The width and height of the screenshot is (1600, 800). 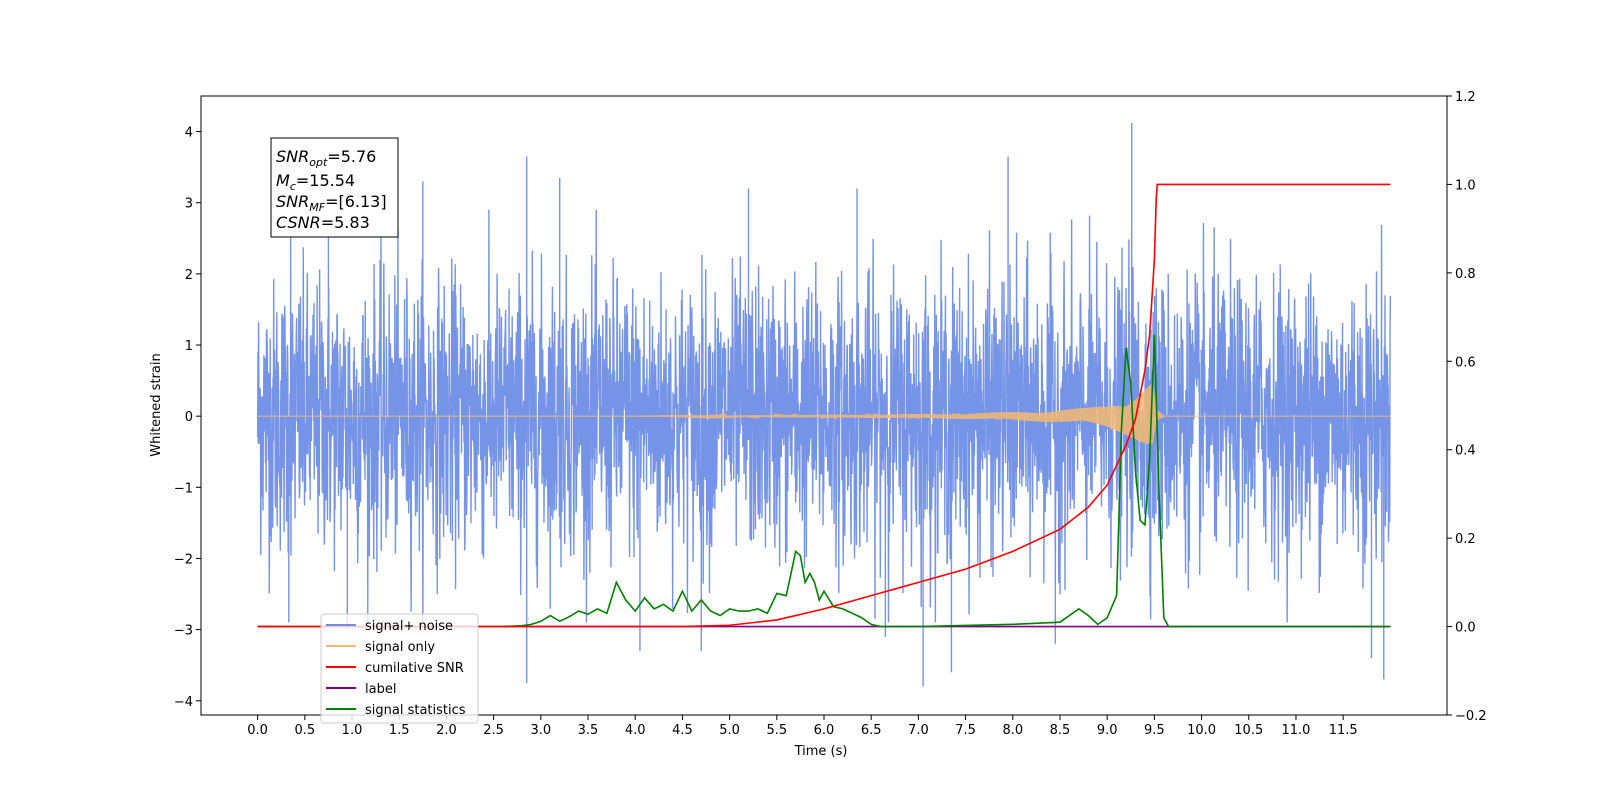 I want to click on x-tick-label: 11.0, so click(x=1295, y=730).